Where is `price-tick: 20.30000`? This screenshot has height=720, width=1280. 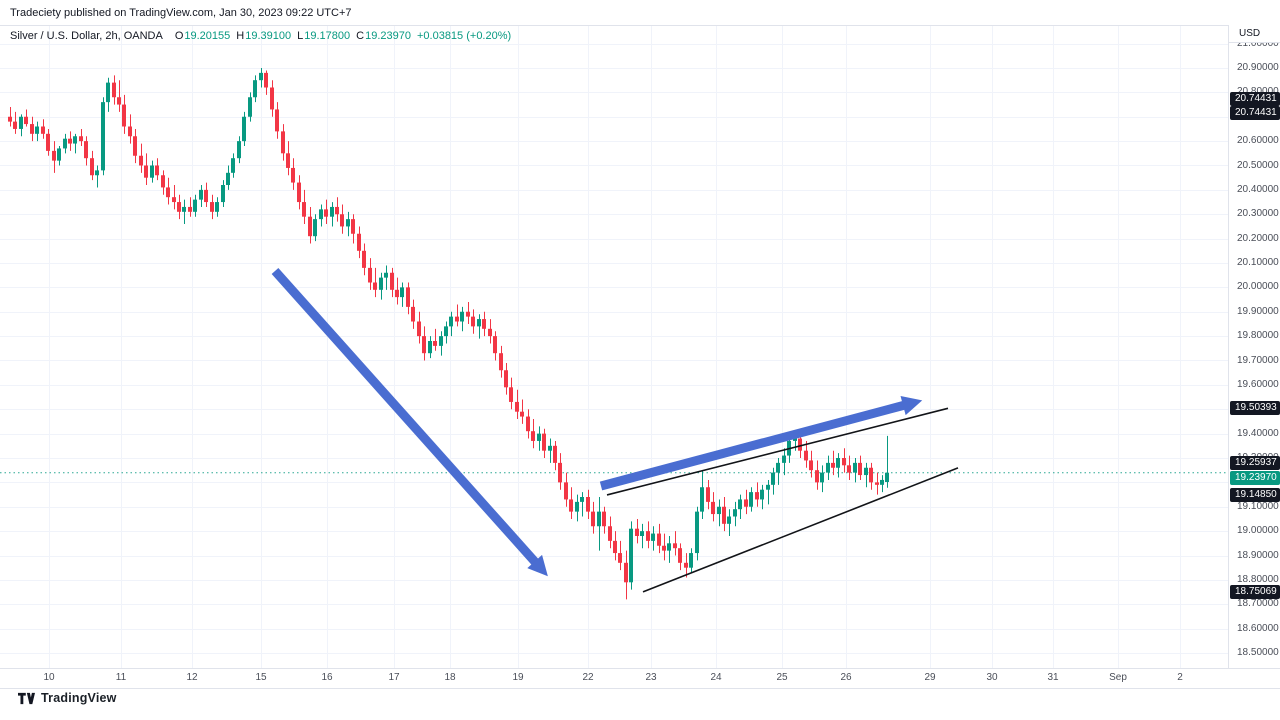 price-tick: 20.30000 is located at coordinates (1258, 214).